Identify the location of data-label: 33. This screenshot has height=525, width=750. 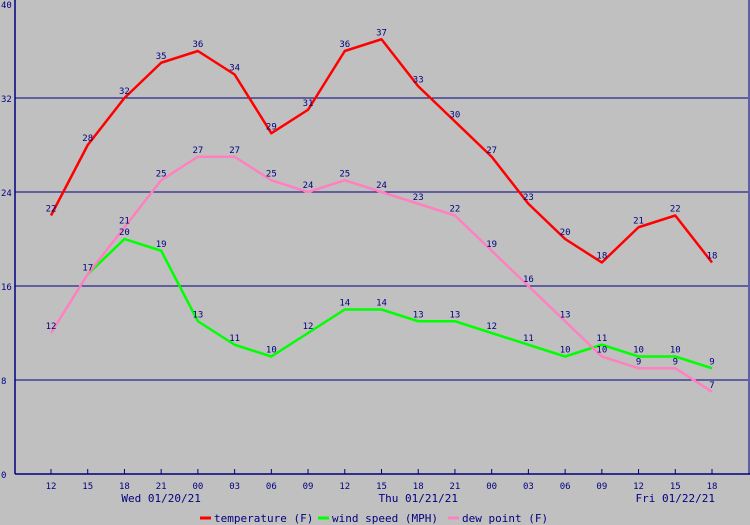
(418, 80).